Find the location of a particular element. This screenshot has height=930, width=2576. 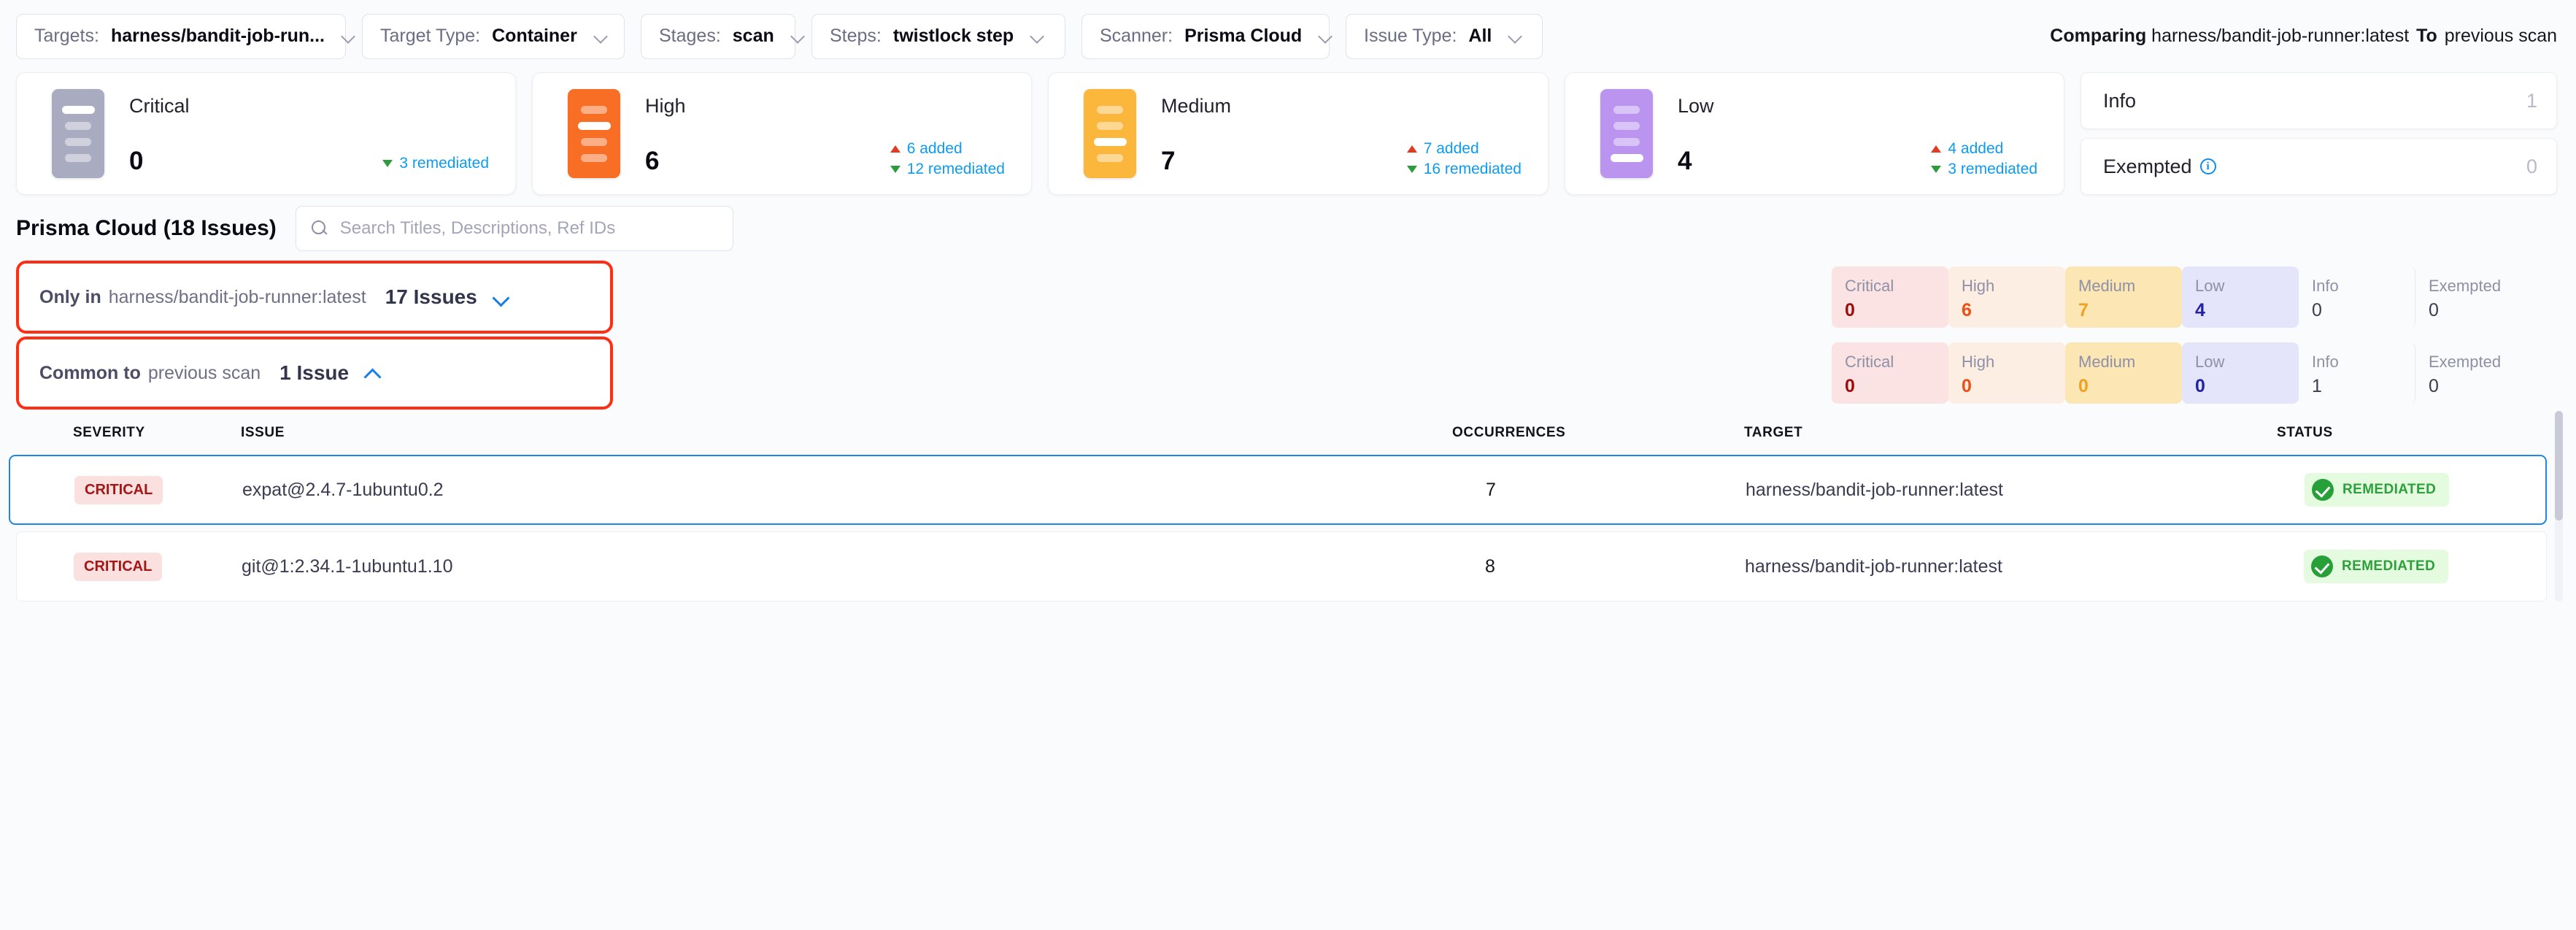

exempted-box: Exempted i 0 is located at coordinates (2319, 166).